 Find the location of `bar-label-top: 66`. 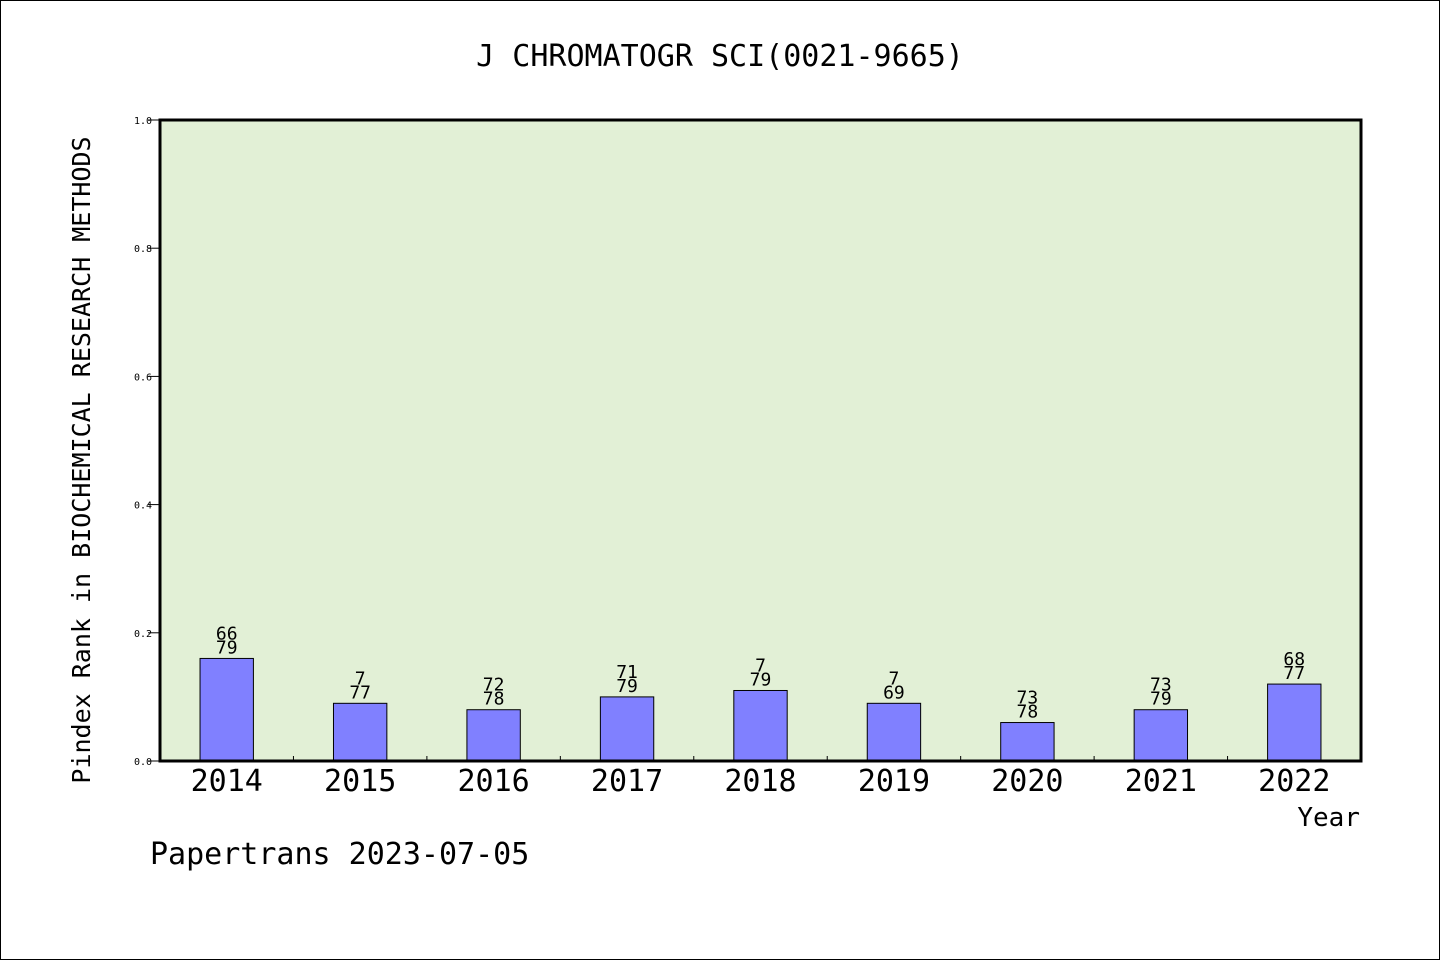

bar-label-top: 66 is located at coordinates (227, 633).